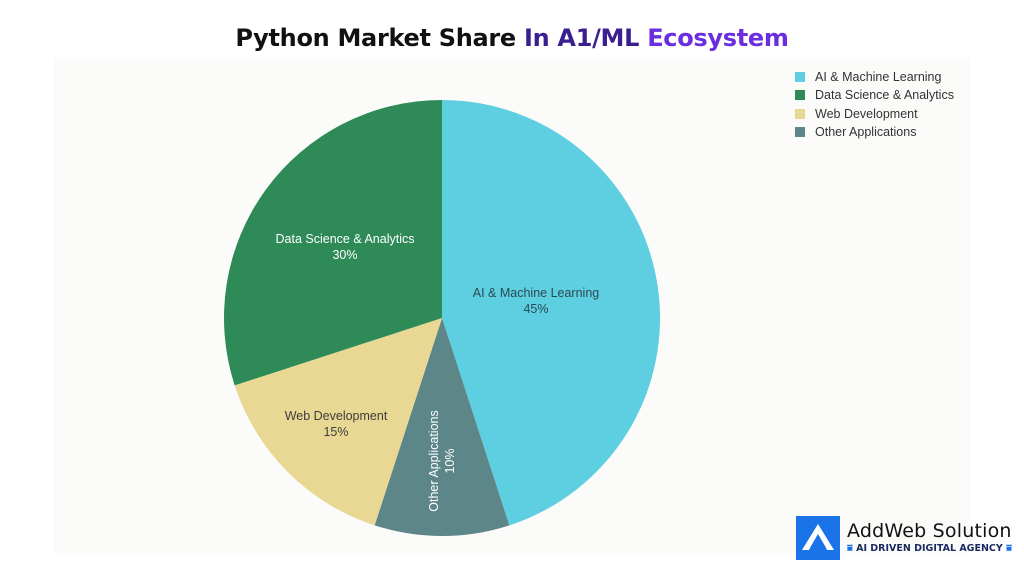 This screenshot has width=1024, height=576. What do you see at coordinates (866, 132) in the screenshot?
I see `legend-label: Other Applications` at bounding box center [866, 132].